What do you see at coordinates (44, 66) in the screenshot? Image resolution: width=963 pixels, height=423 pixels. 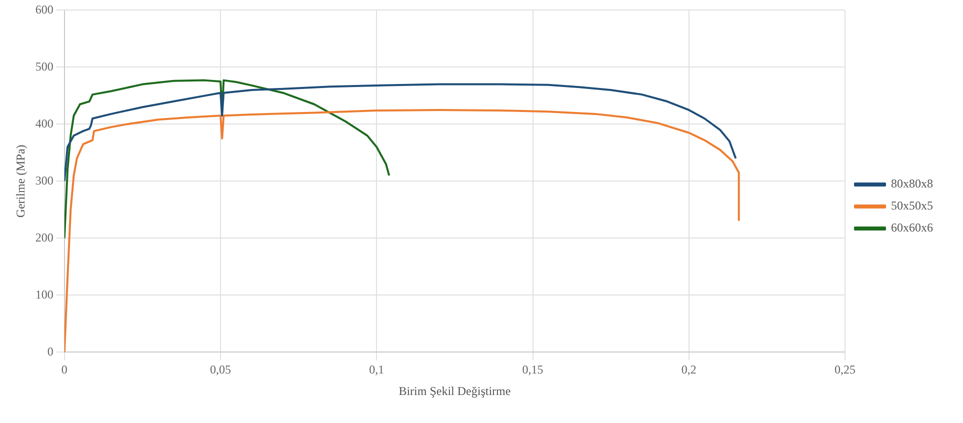 I see `y-tick-label: 500` at bounding box center [44, 66].